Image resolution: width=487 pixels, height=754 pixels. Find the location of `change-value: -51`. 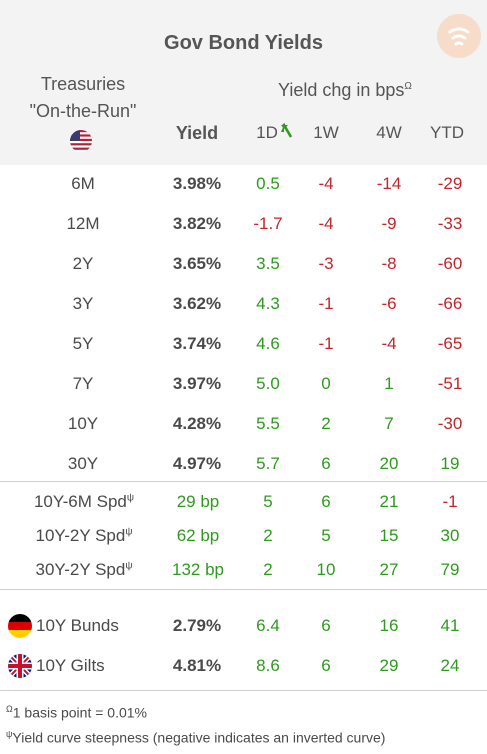

change-value: -51 is located at coordinates (450, 383).